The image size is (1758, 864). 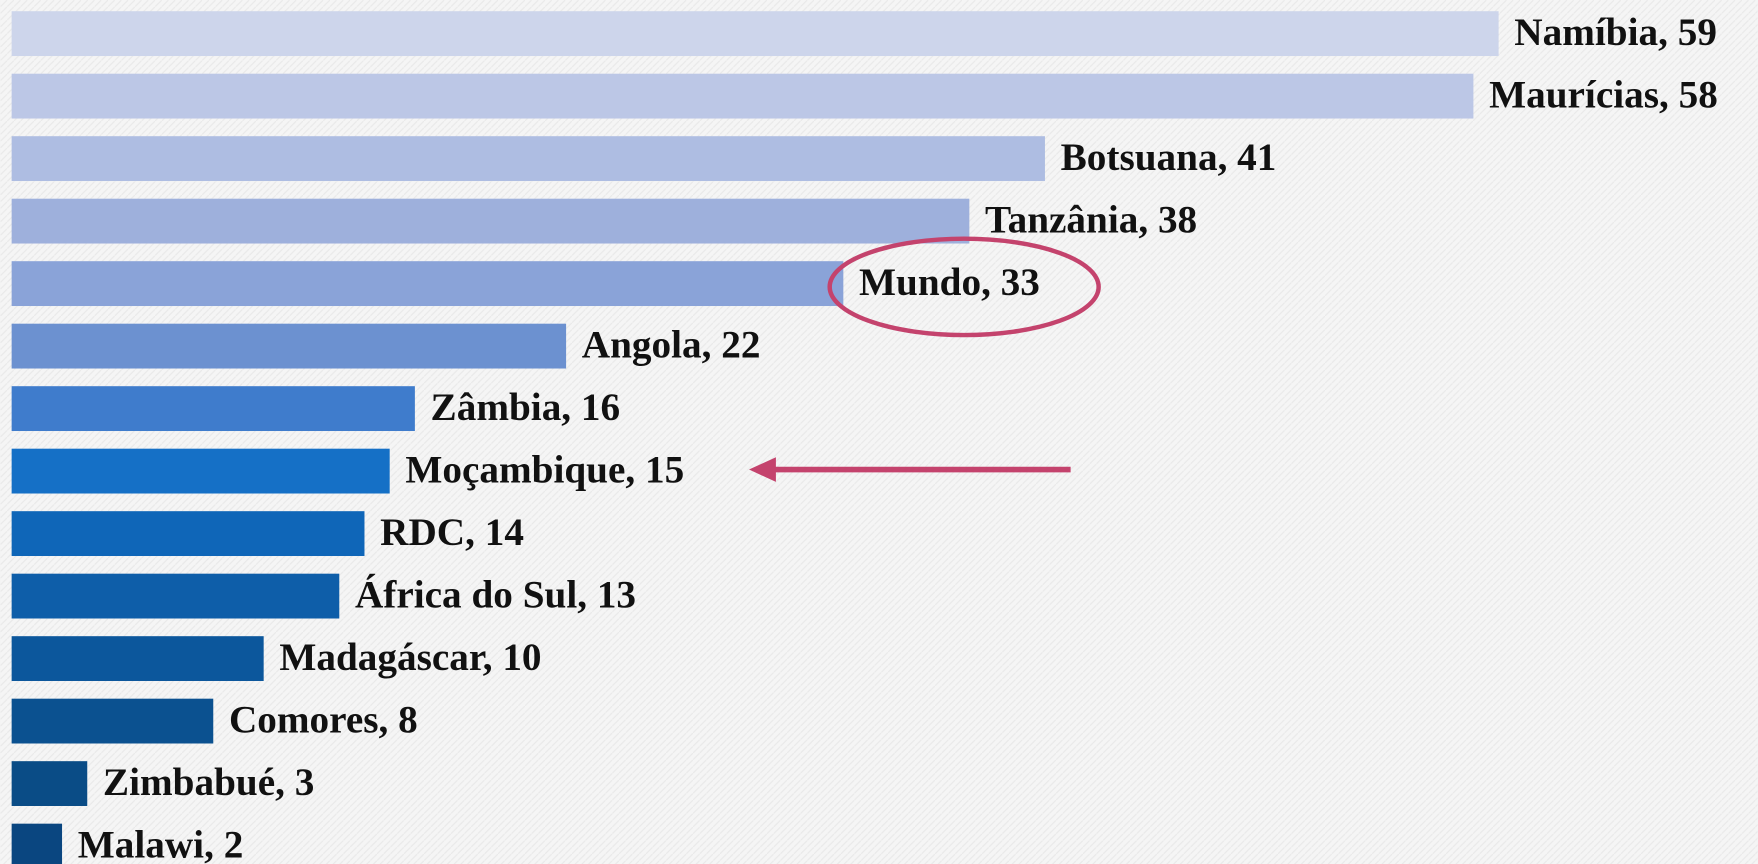 I want to click on bar: Angola, so click(x=289, y=346).